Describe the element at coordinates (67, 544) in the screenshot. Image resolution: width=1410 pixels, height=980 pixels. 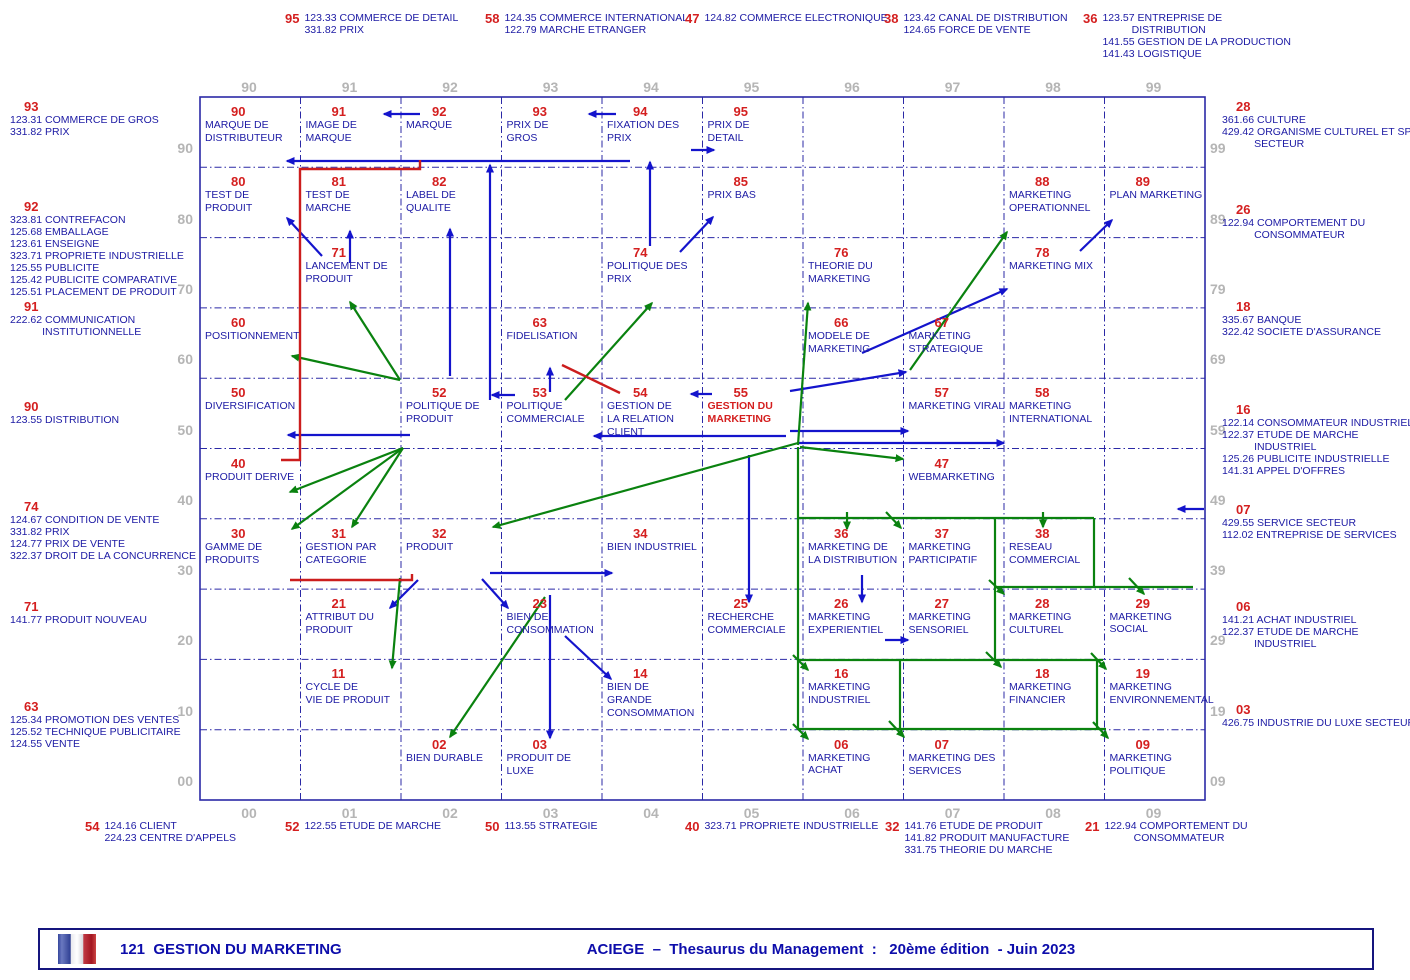
I see `reference-term: 124.77 PRIX DE VENTE` at that location.